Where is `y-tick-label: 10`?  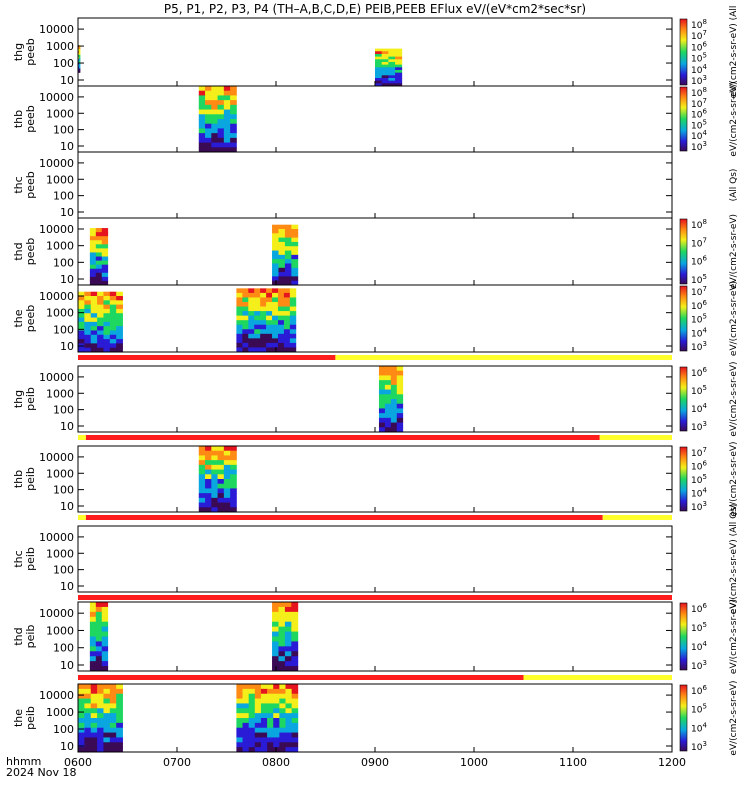
y-tick-label: 10 is located at coordinates (67, 746).